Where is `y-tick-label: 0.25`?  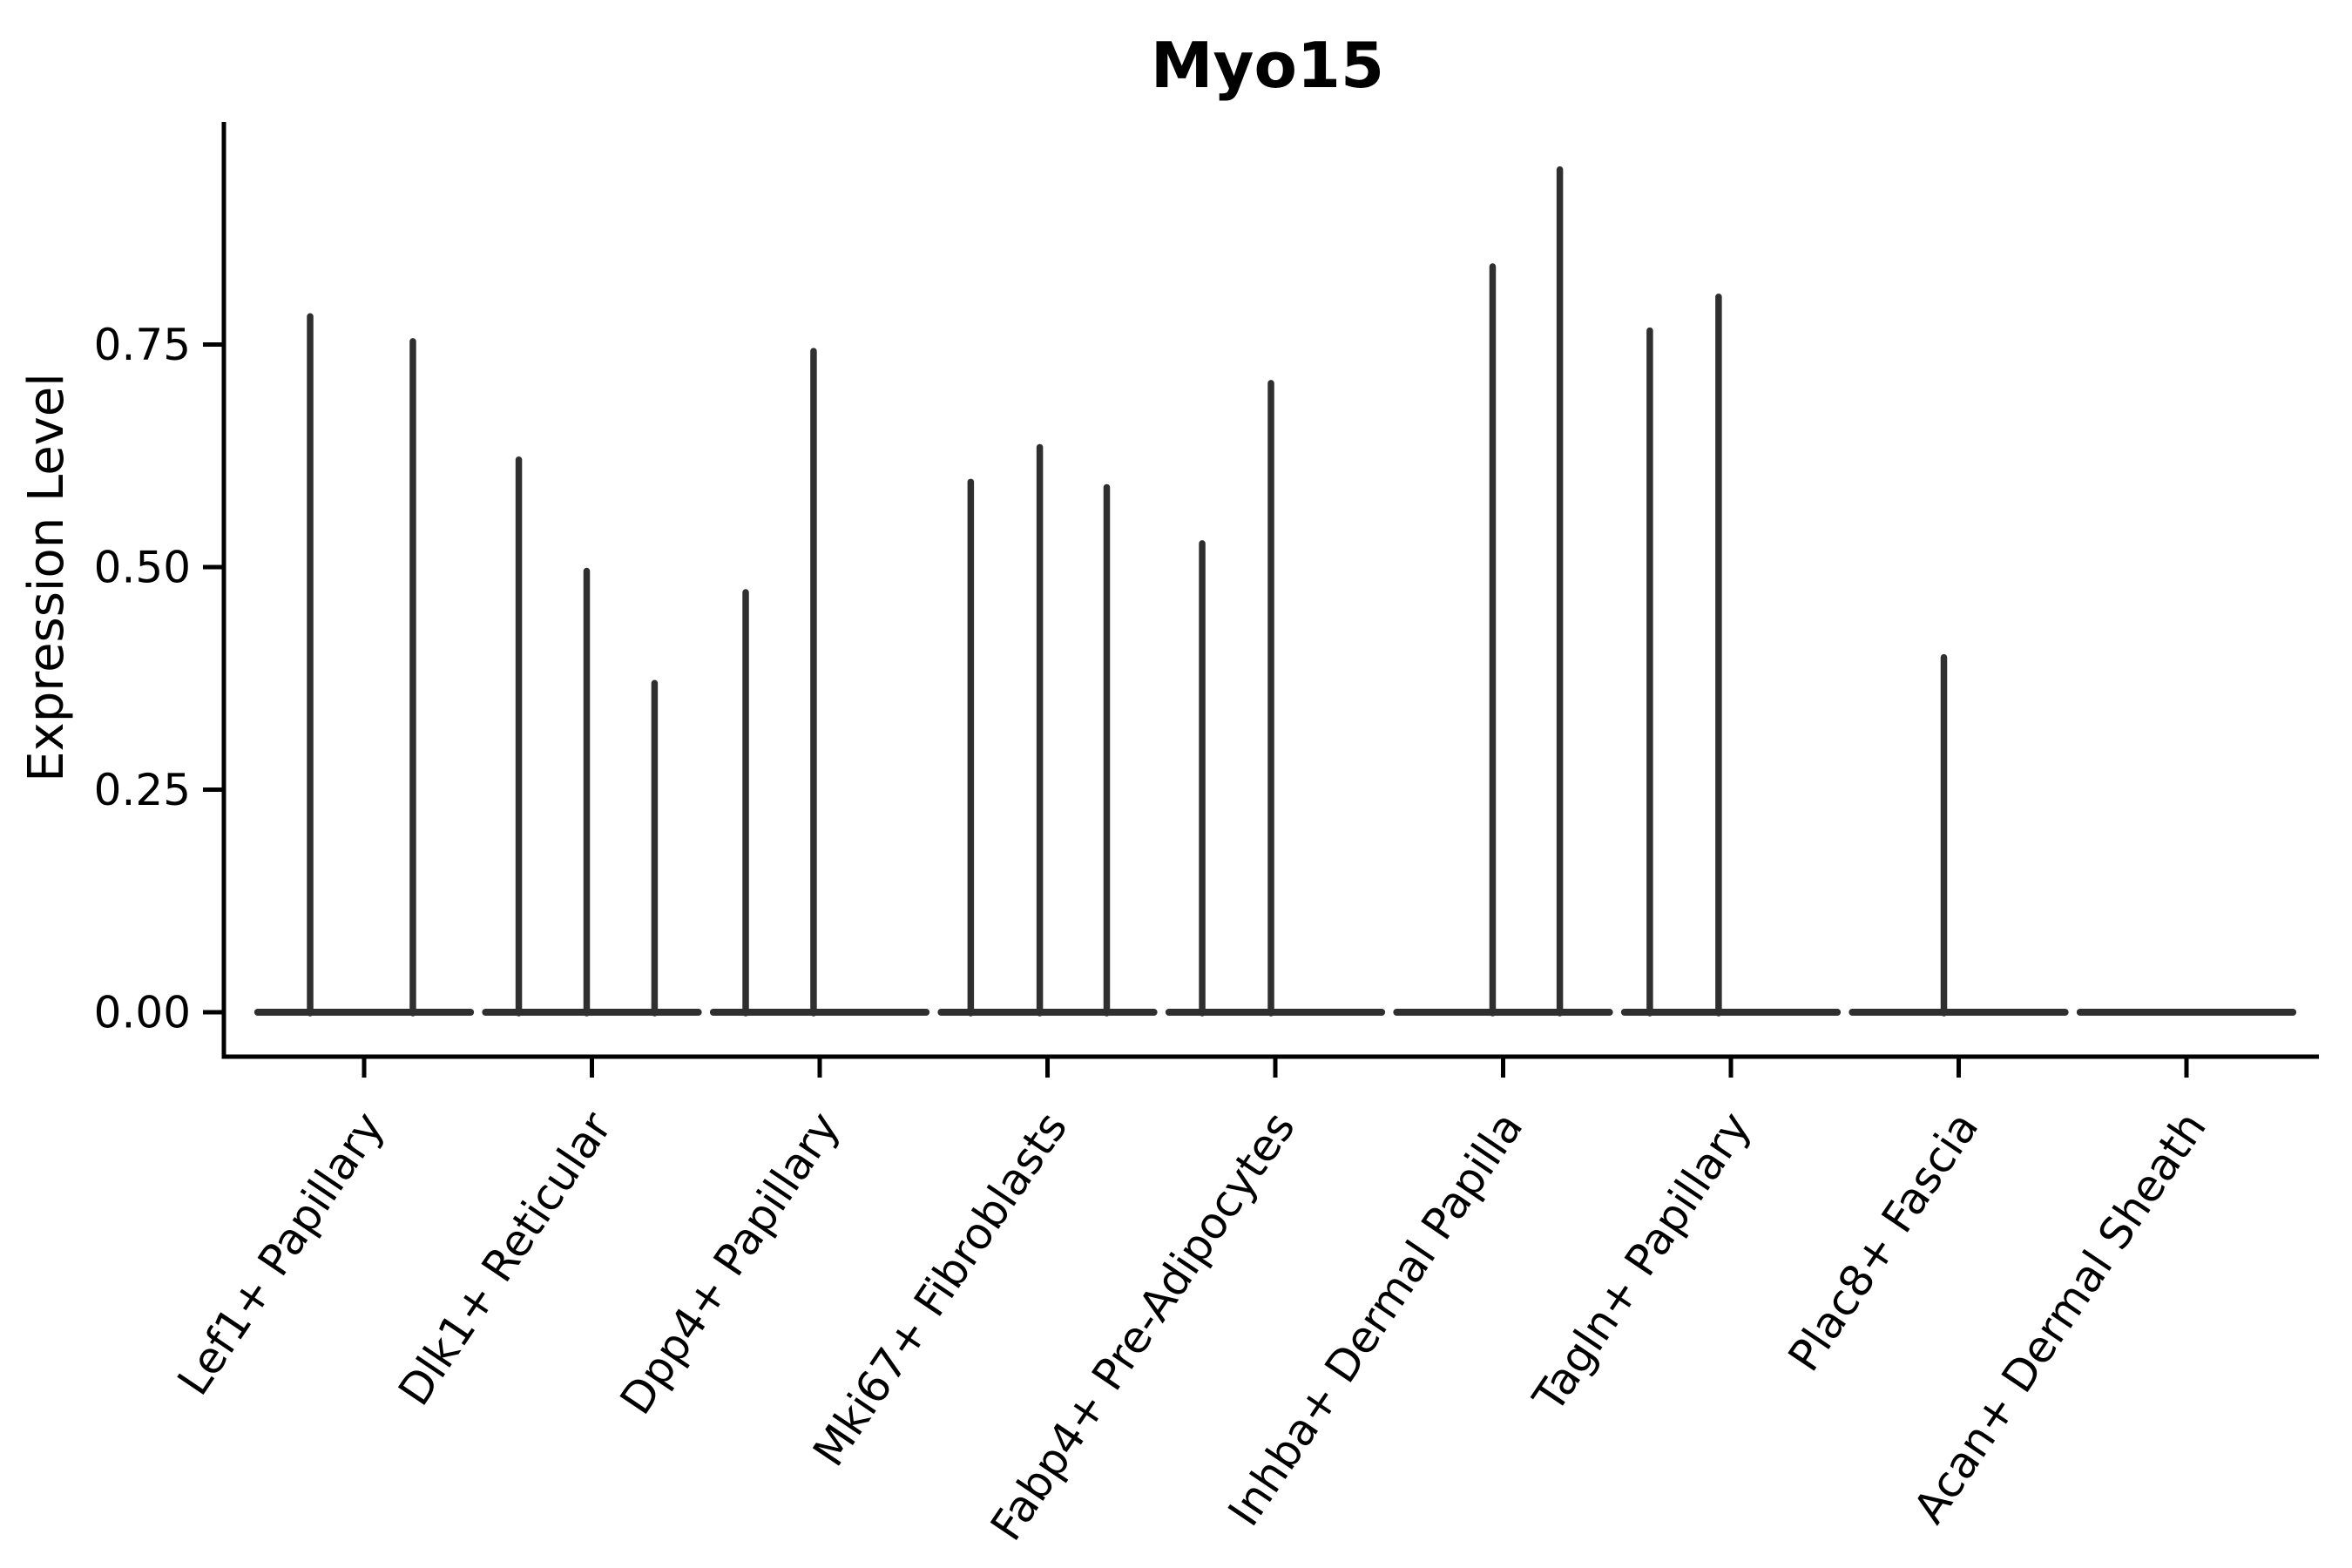
y-tick-label: 0.25 is located at coordinates (142, 790).